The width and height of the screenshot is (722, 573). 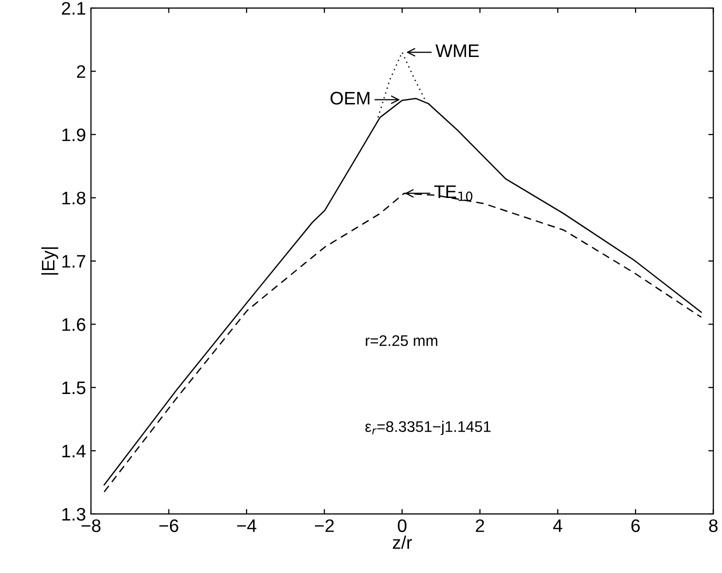 What do you see at coordinates (324, 525) in the screenshot?
I see `x-tick-label: −2` at bounding box center [324, 525].